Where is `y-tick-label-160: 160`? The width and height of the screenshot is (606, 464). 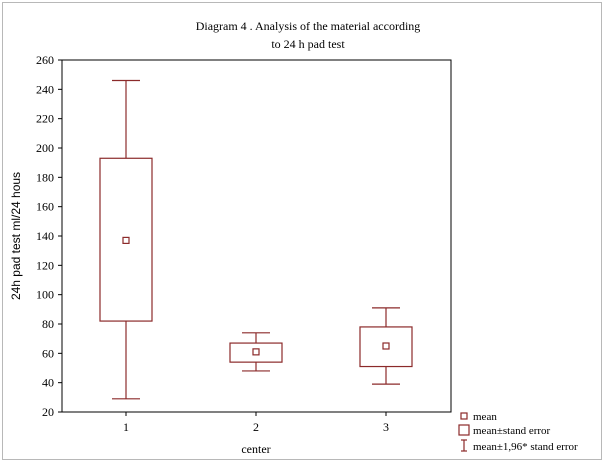
y-tick-label-160: 160 is located at coordinates (45, 207).